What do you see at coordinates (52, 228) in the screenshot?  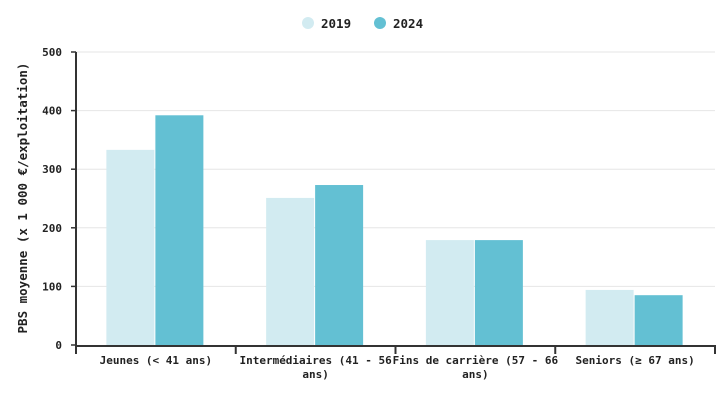 I see `y-tick-label: 200` at bounding box center [52, 228].